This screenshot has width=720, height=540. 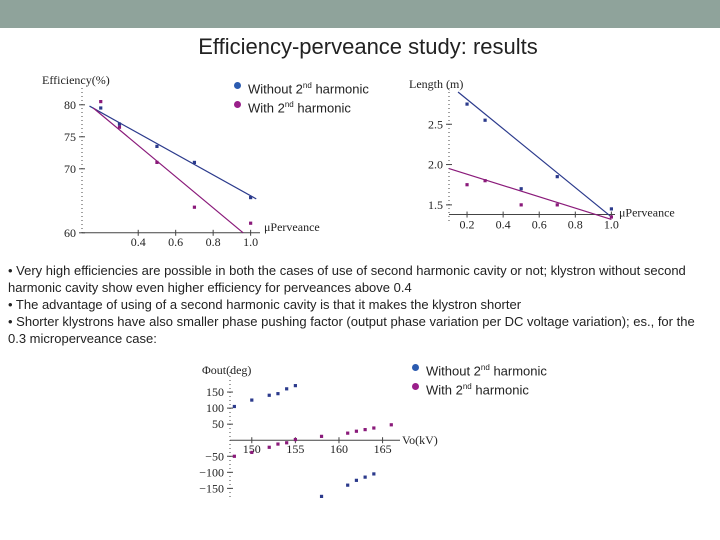 What do you see at coordinates (211, 472) in the screenshot?
I see `y-tick-label: −100` at bounding box center [211, 472].